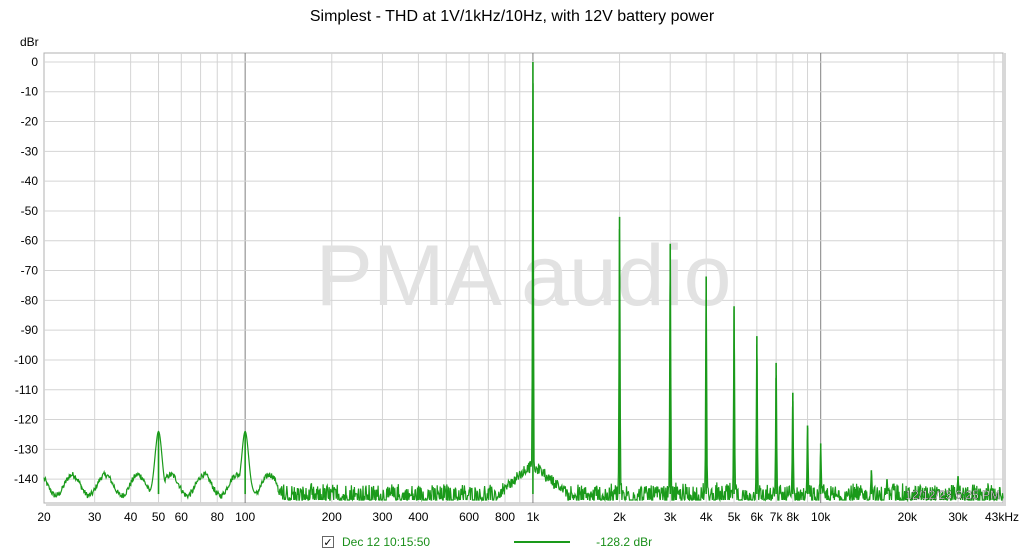 The image size is (1024, 556). What do you see at coordinates (958, 517) in the screenshot?
I see `x-tick-label: 30k` at bounding box center [958, 517].